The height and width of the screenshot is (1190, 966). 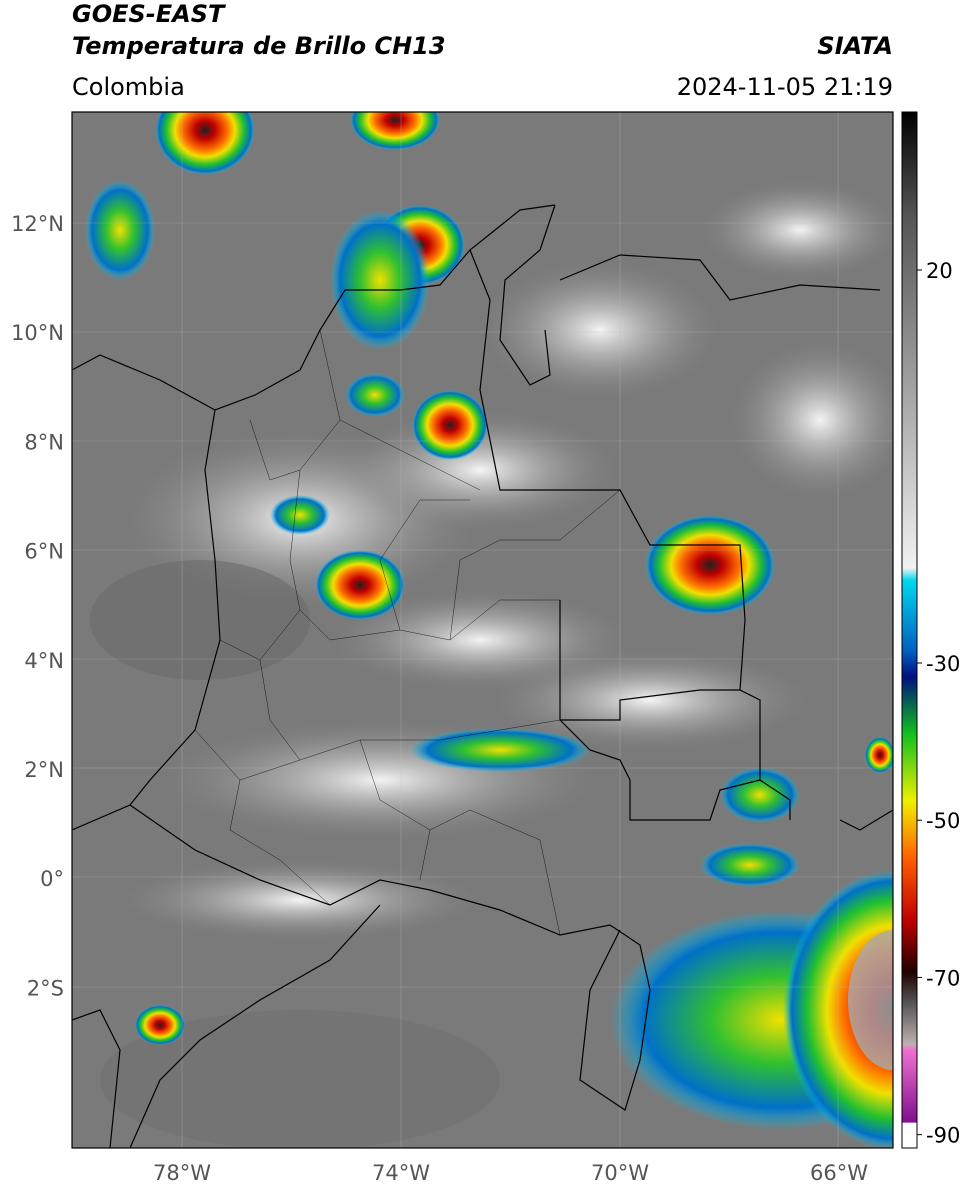 What do you see at coordinates (620, 1173) in the screenshot?
I see `lon-label: 70°W` at bounding box center [620, 1173].